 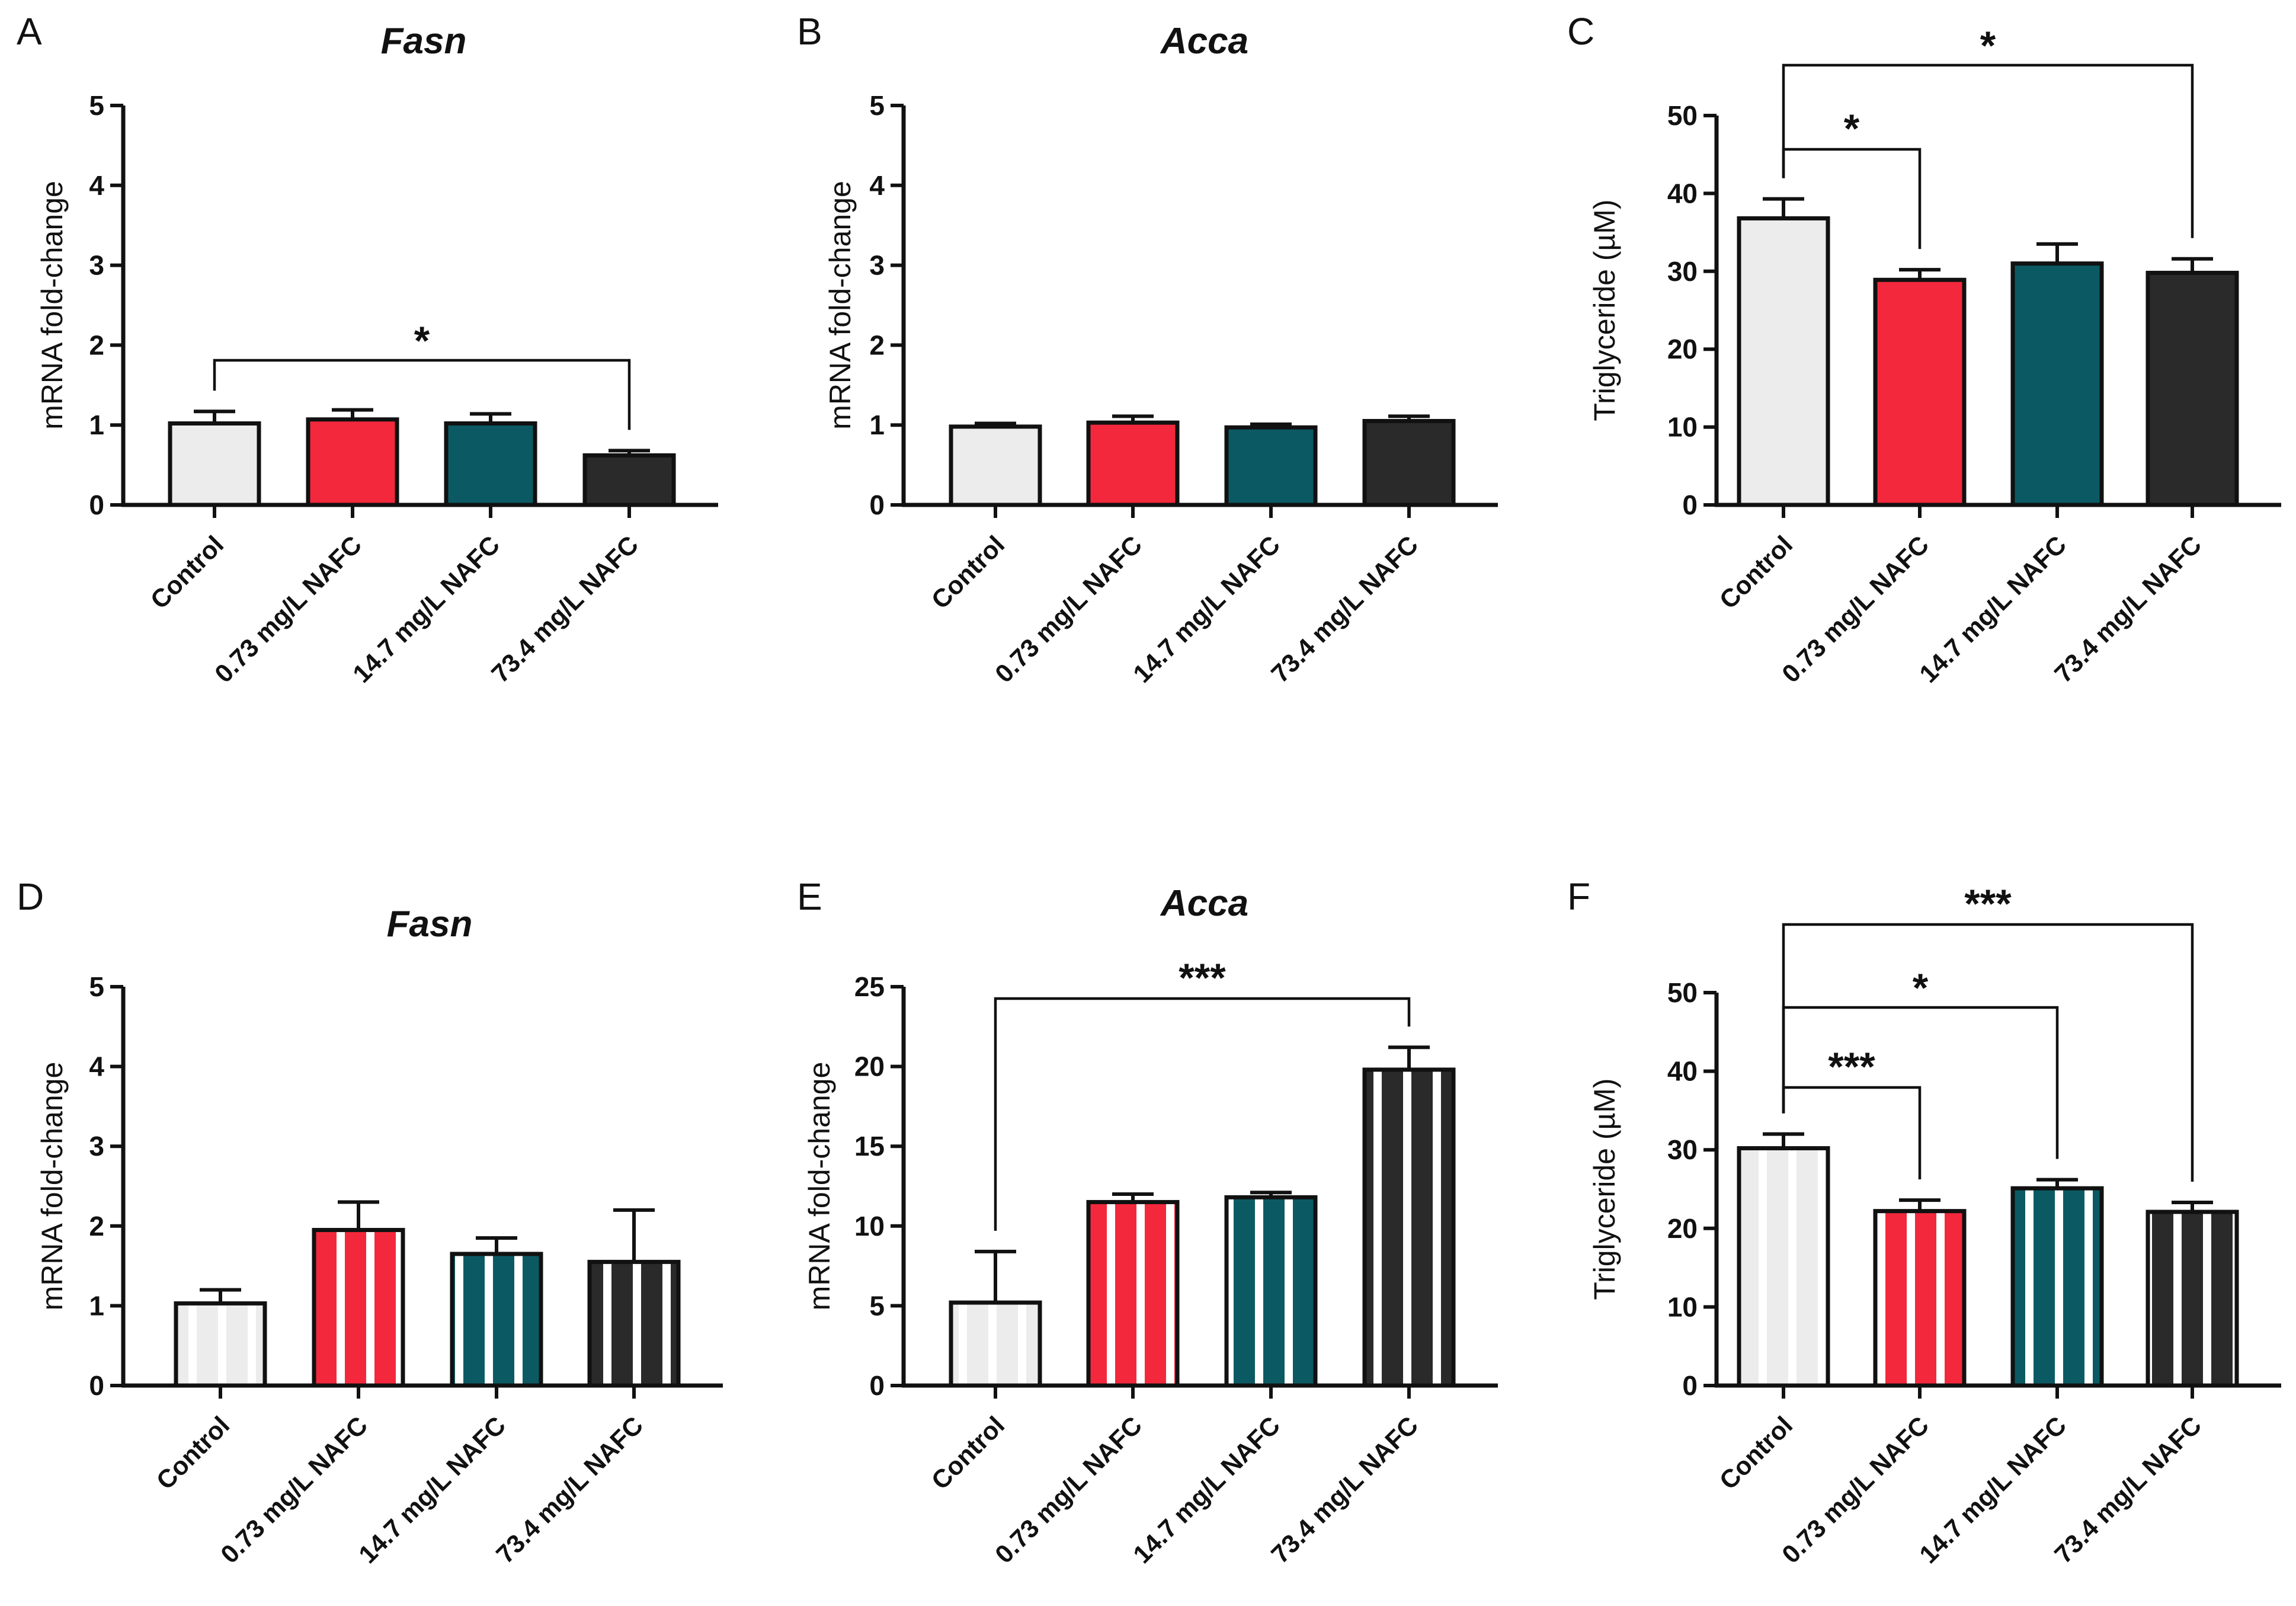 I want to click on panel-letter: E, so click(x=809, y=896).